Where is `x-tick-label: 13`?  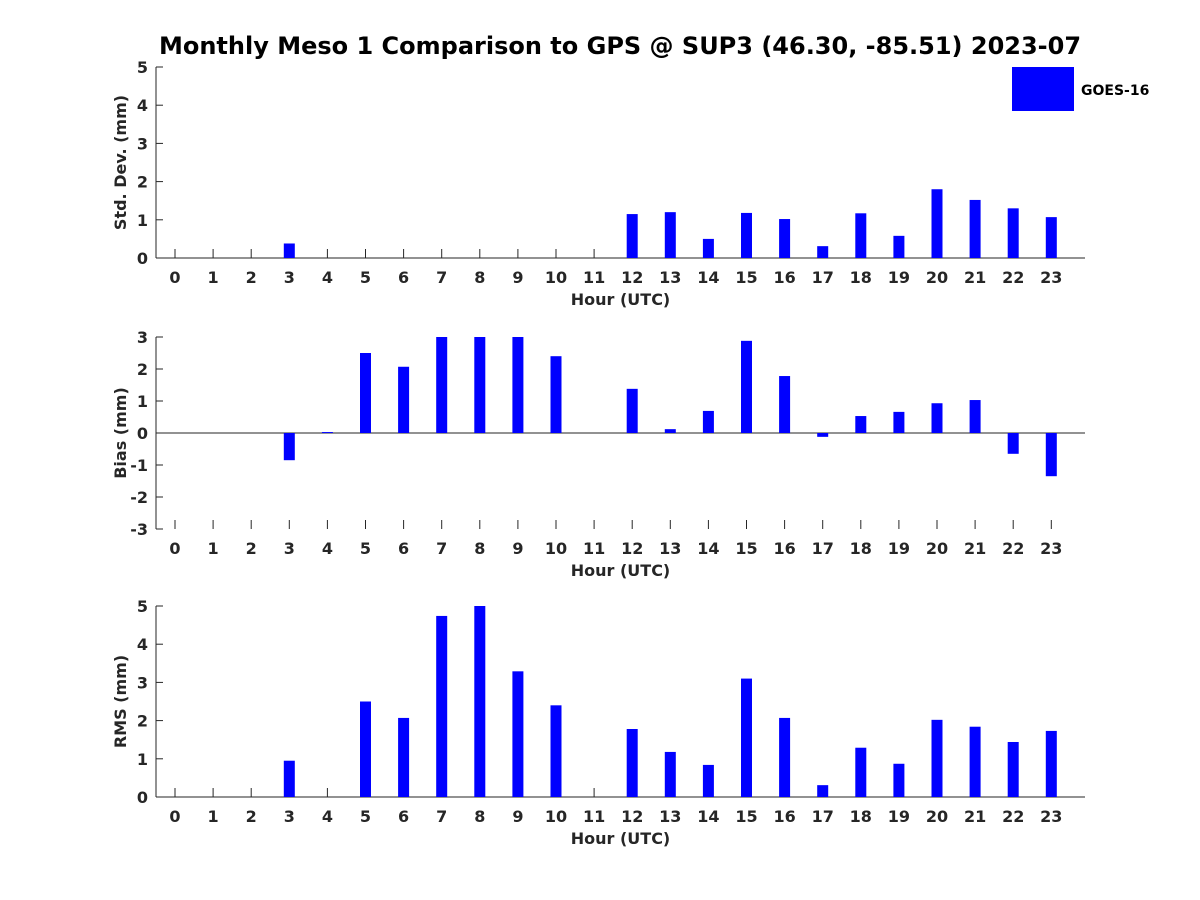 x-tick-label: 13 is located at coordinates (670, 816).